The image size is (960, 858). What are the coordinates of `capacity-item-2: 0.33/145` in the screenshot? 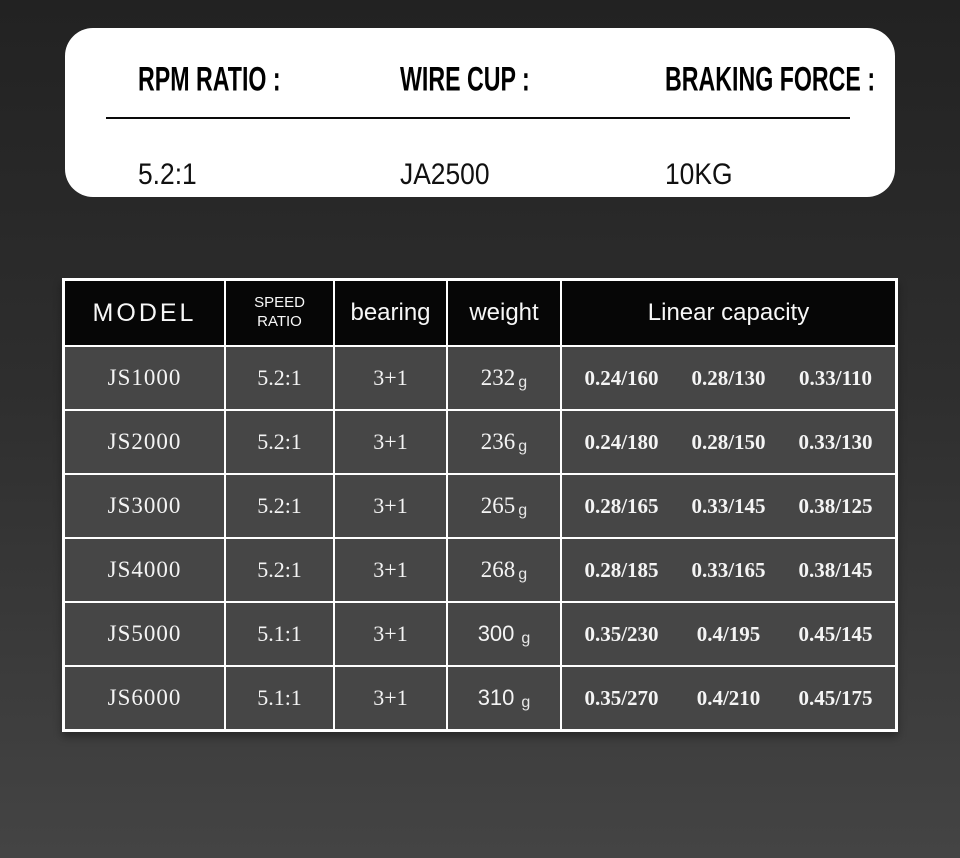 It's located at (728, 505).